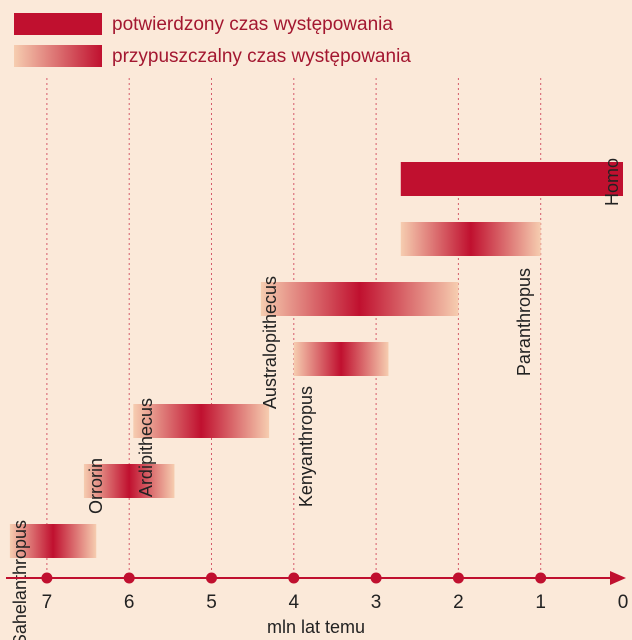 Image resolution: width=632 pixels, height=640 pixels. Describe the element at coordinates (96, 486) in the screenshot. I see `label-orrorin: Orrorin` at that location.